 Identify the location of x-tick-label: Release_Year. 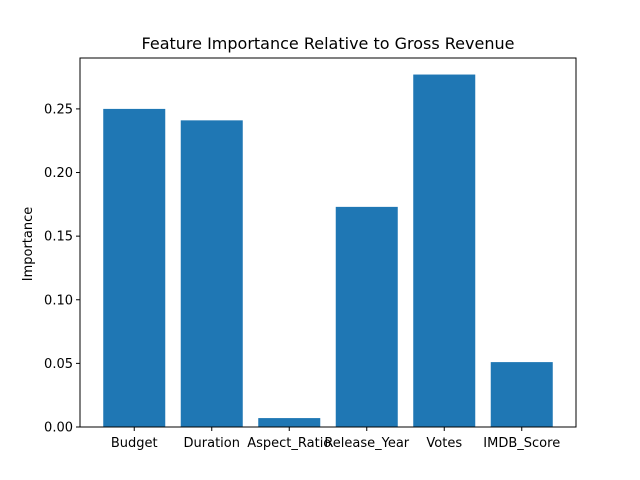
(366, 443).